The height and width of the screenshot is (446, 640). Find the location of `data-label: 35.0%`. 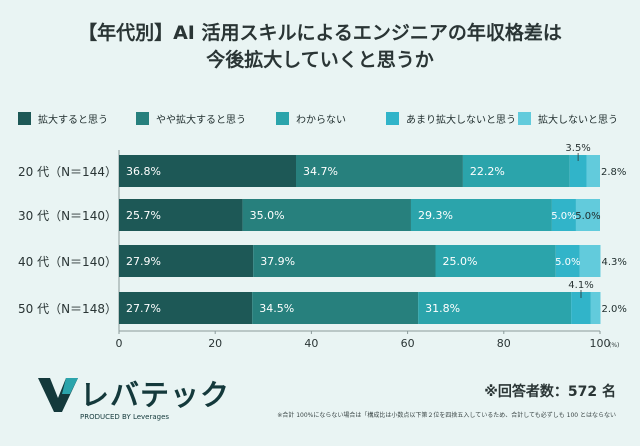

data-label: 35.0% is located at coordinates (267, 215).